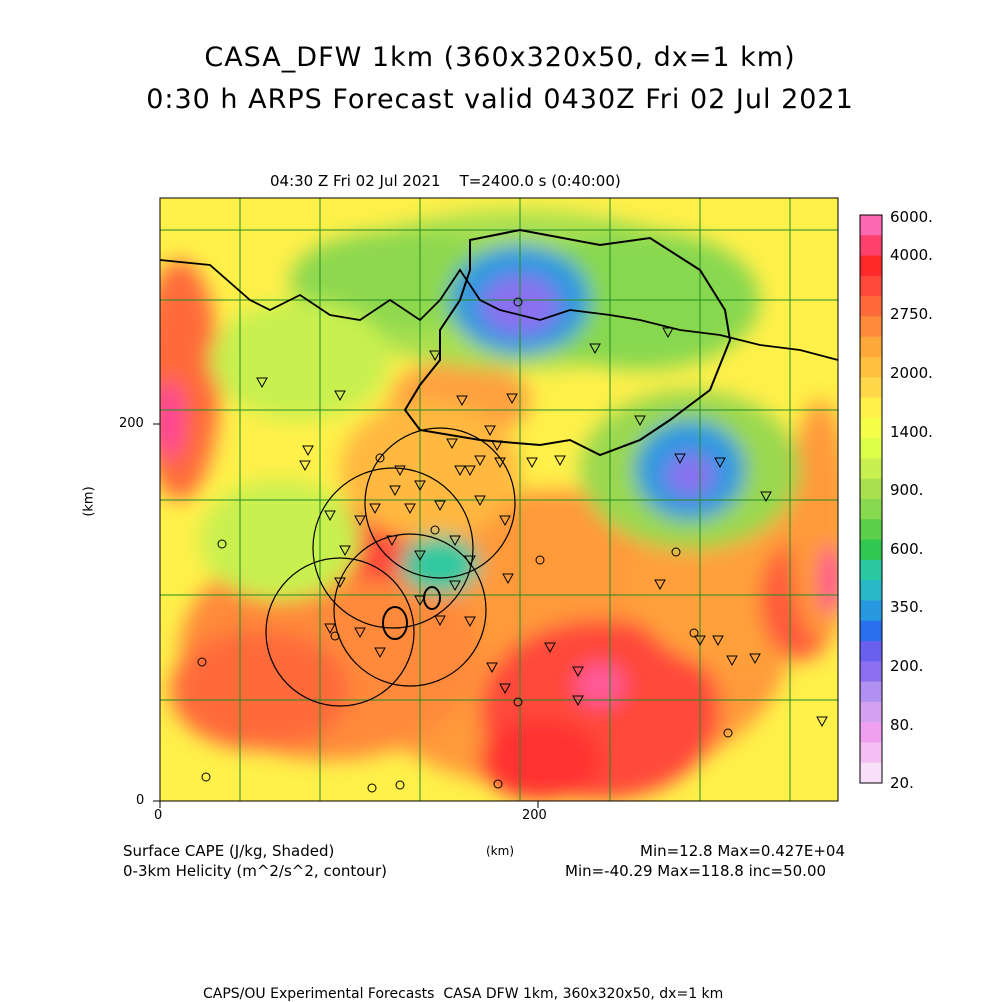 Image resolution: width=1000 pixels, height=1002 pixels. What do you see at coordinates (140, 800) in the screenshot?
I see `y-tick-0: 0` at bounding box center [140, 800].